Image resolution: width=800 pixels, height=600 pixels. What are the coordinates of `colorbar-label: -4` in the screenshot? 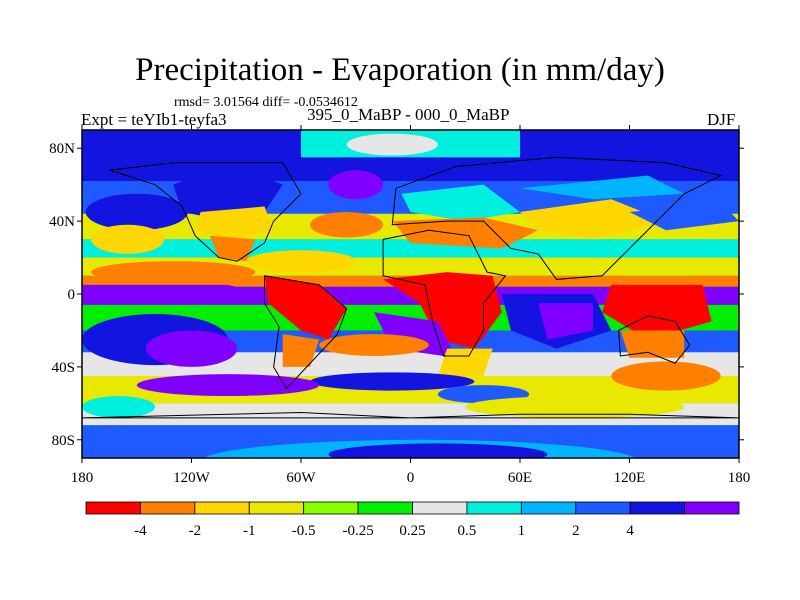 It's located at (140, 531).